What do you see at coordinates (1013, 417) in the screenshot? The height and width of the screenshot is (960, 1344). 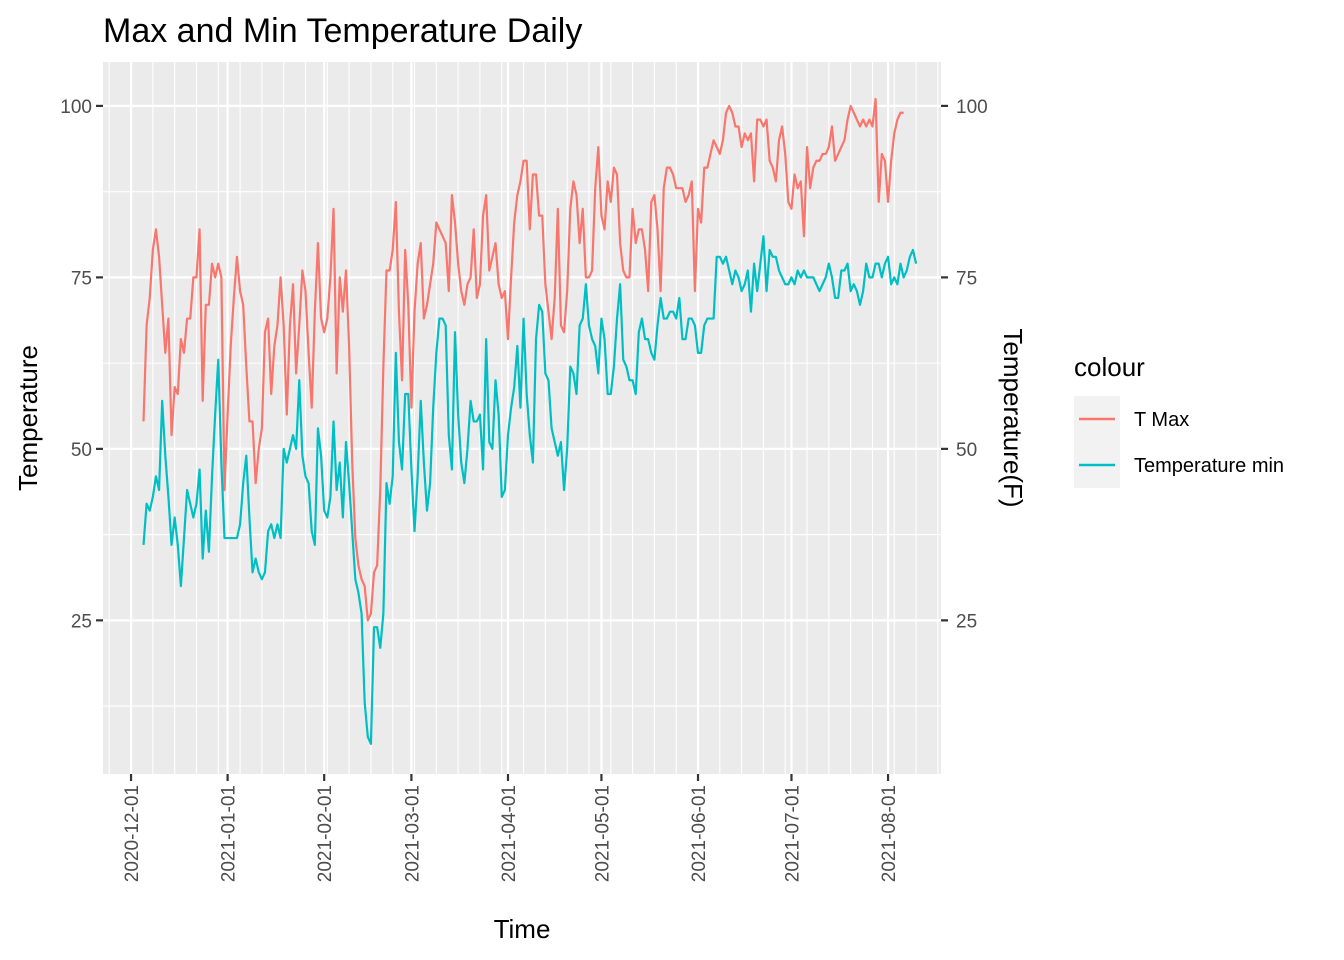 I see `y-axis-title-right: Temperature(F)` at bounding box center [1013, 417].